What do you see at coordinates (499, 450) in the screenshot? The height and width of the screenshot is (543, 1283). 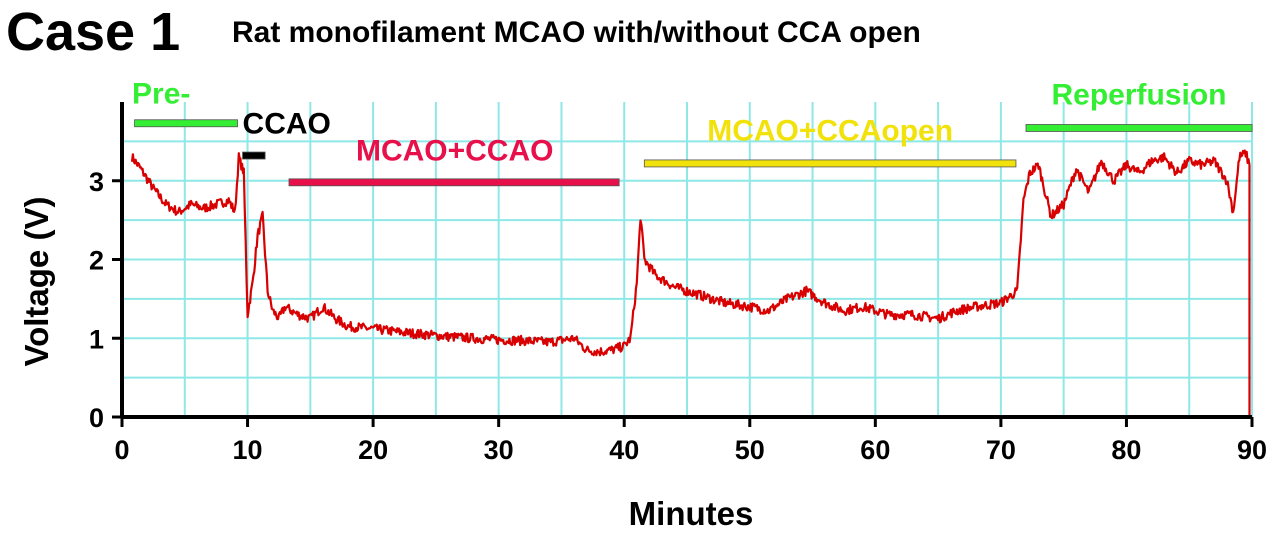 I see `x-tick-label: 30` at bounding box center [499, 450].